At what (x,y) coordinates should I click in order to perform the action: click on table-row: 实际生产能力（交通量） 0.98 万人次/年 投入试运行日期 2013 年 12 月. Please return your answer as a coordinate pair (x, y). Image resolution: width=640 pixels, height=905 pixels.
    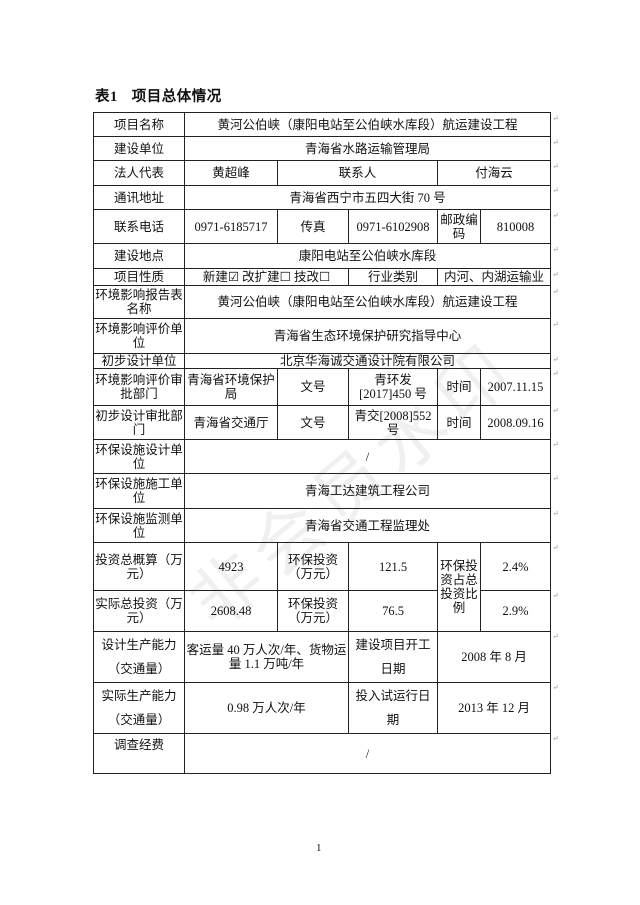
    Looking at the image, I should click on (322, 708).